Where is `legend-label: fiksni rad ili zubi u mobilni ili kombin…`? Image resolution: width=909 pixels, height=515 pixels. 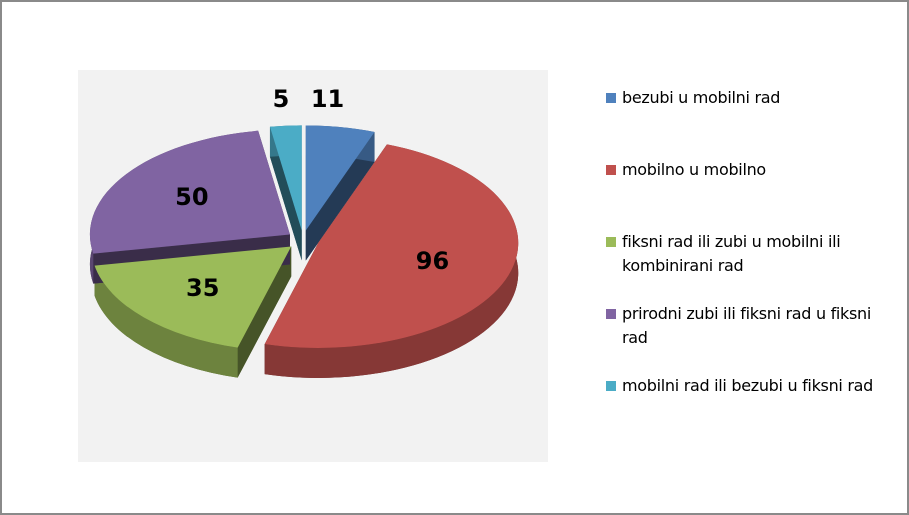
legend-label: fiksni rad ili zubi u mobilni ili kombin… is located at coordinates (731, 253).